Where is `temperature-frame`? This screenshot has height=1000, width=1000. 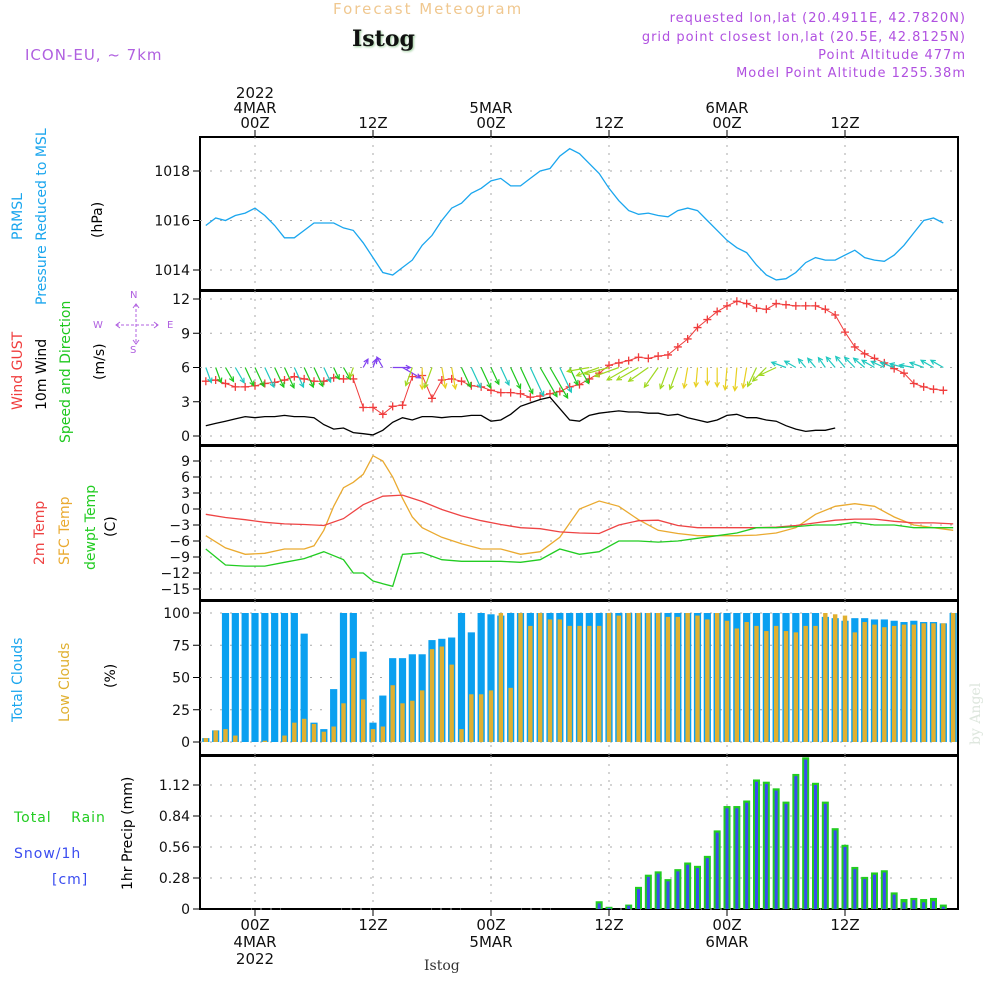 temperature-frame is located at coordinates (579, 523).